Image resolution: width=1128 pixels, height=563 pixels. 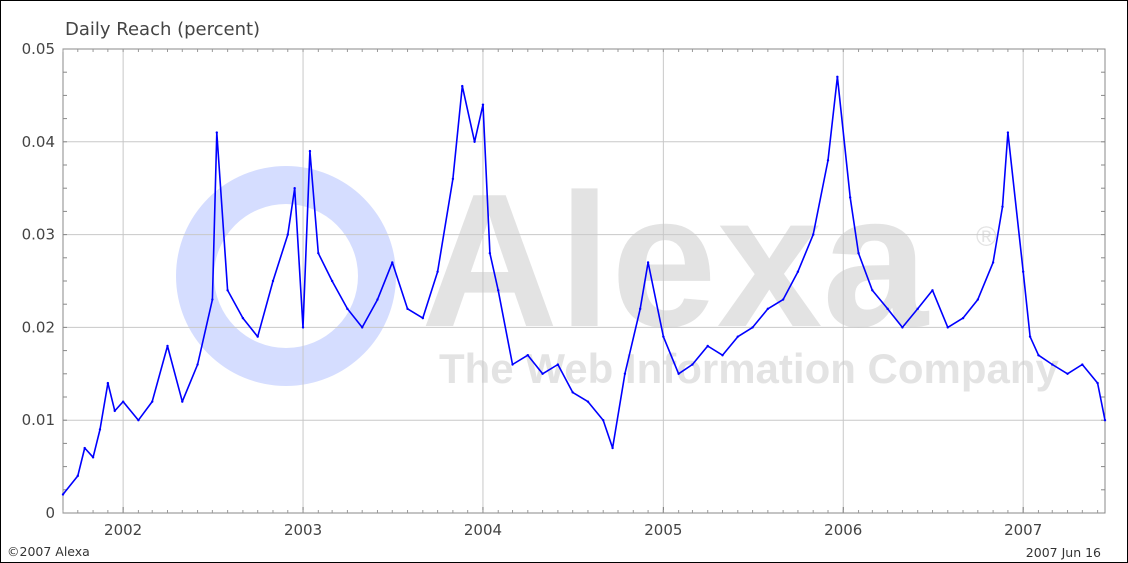 What do you see at coordinates (50, 513) in the screenshot?
I see `y-tick-label: 0` at bounding box center [50, 513].